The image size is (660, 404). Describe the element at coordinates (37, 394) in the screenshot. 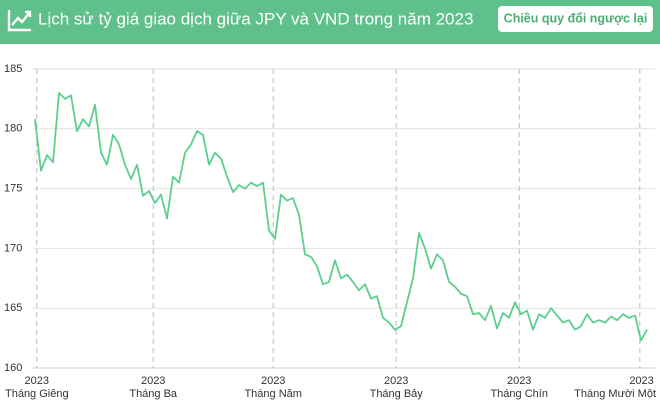

I see `x-tick-label-line: Tháng Giêng` at that location.